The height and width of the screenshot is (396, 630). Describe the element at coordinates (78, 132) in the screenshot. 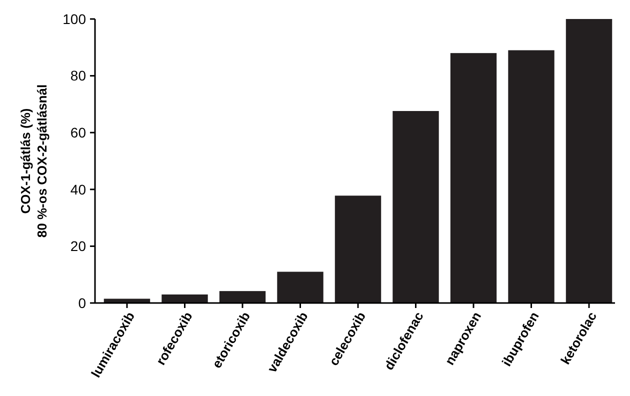

I see `y-tick-label: 60` at that location.